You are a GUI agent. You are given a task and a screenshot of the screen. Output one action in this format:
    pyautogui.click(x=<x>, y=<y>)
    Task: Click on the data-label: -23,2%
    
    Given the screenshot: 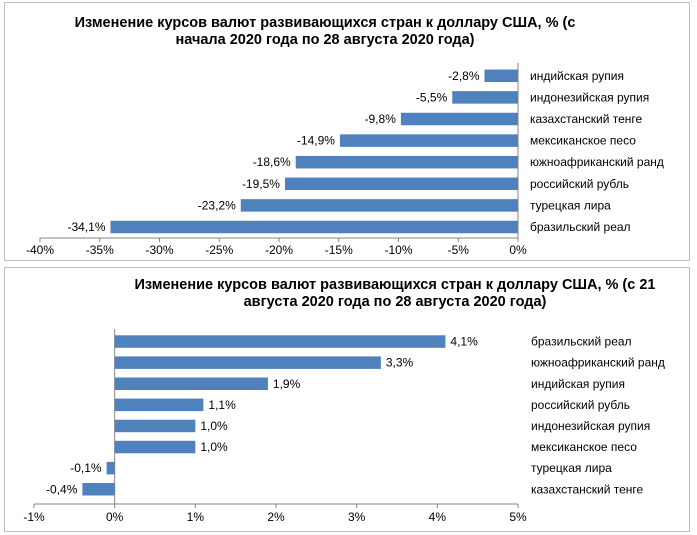 What is the action you would take?
    pyautogui.click(x=217, y=205)
    